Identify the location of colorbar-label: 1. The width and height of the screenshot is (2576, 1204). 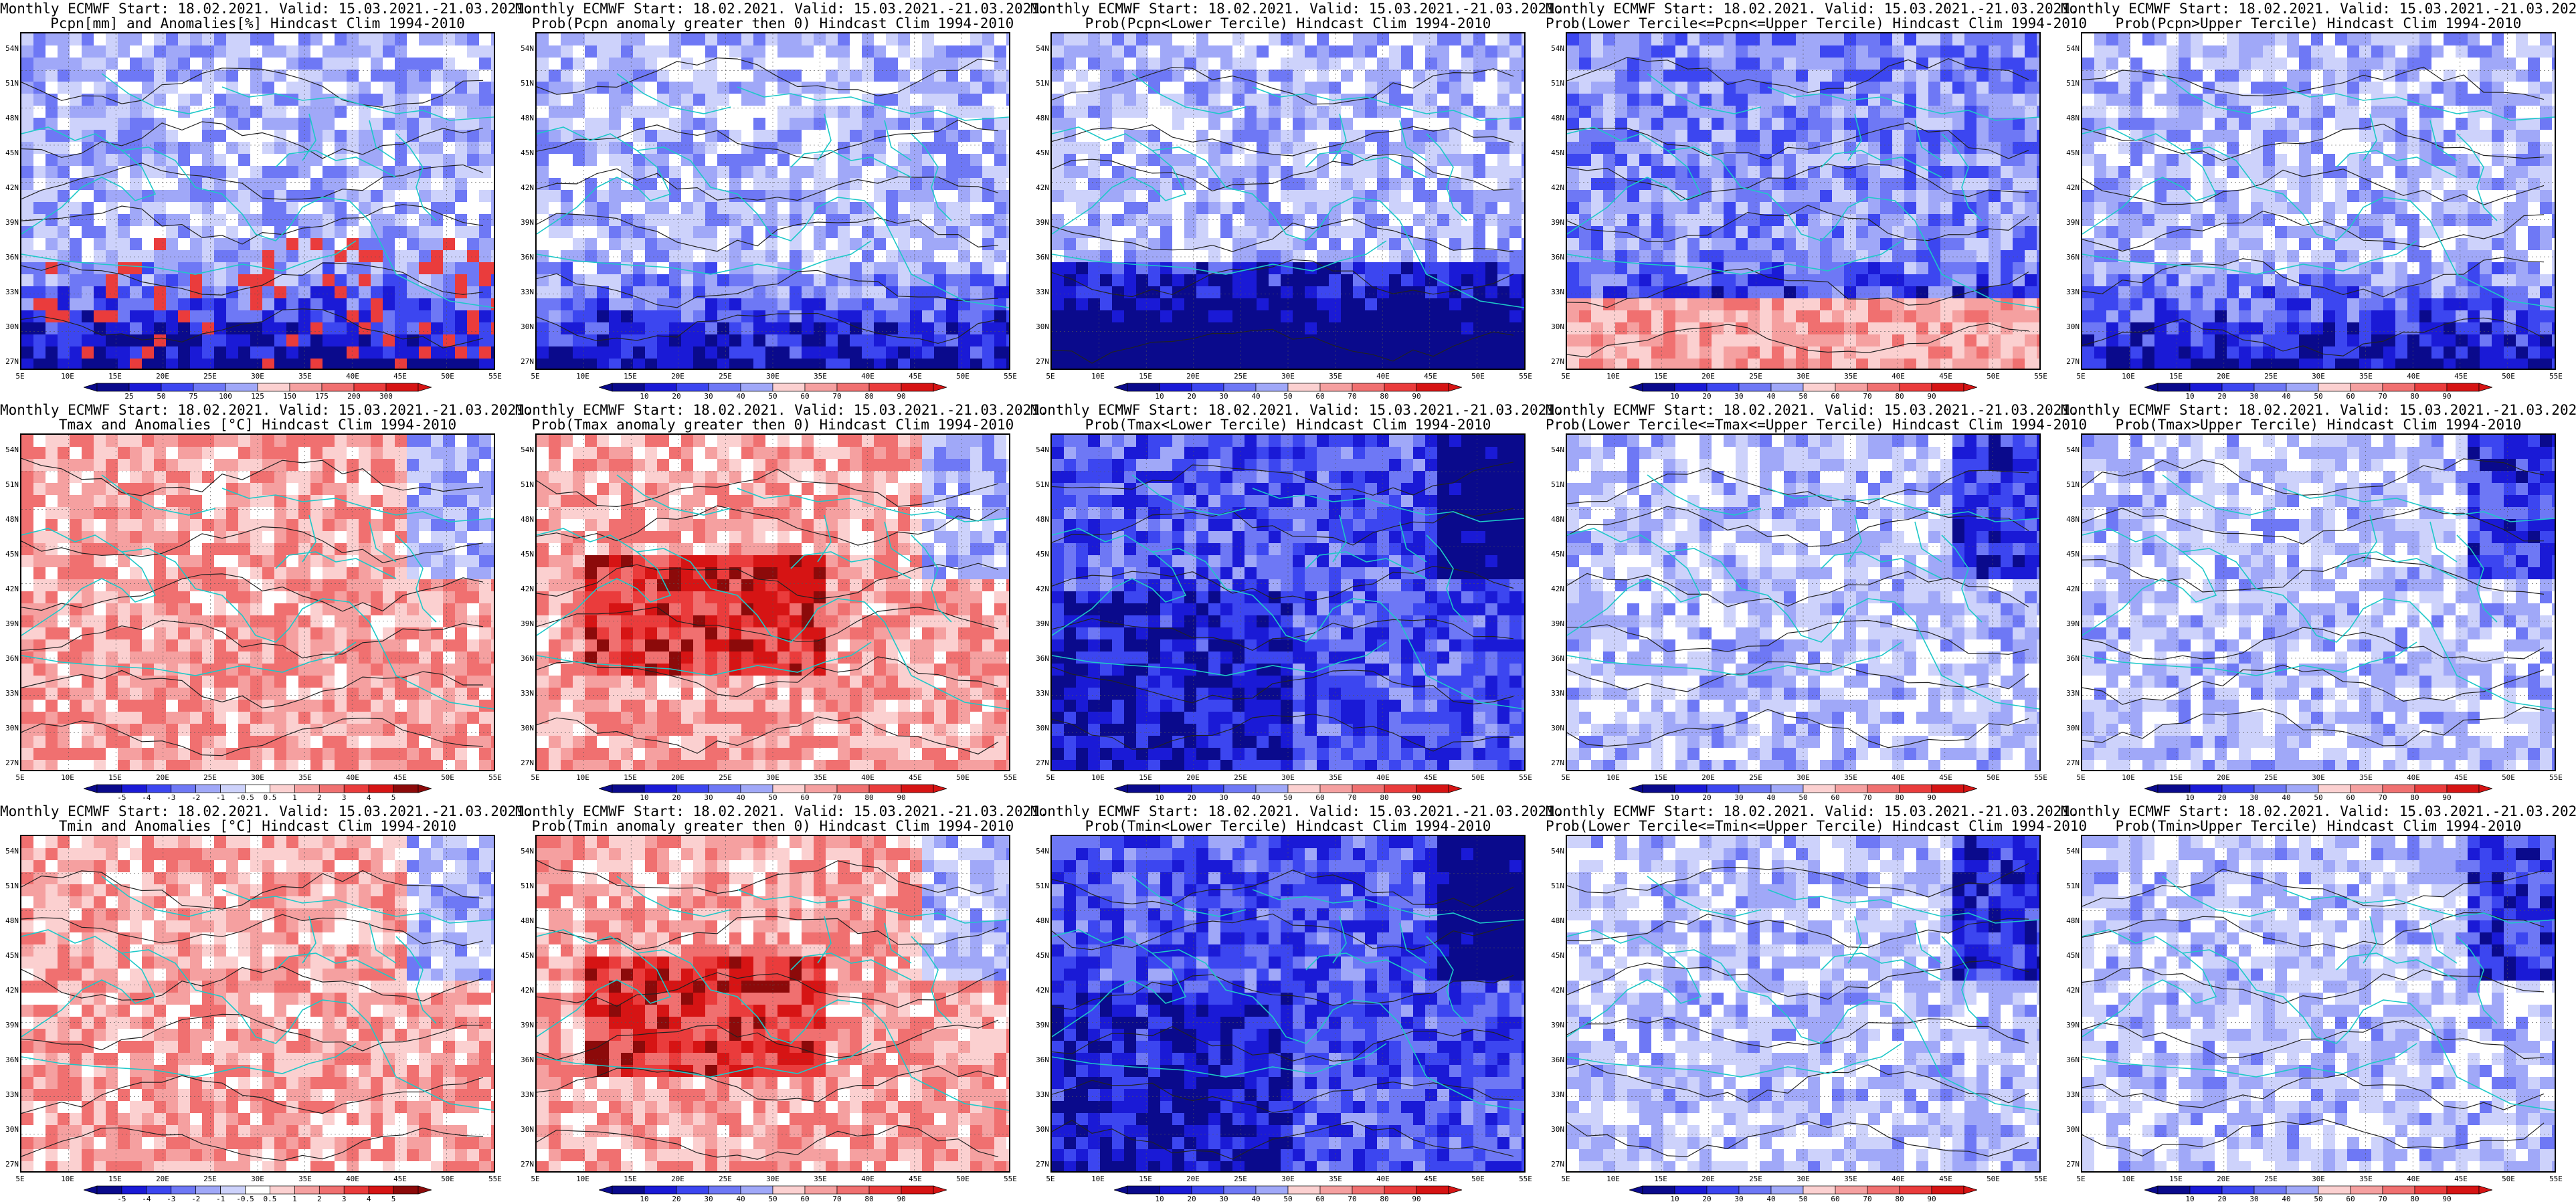
(294, 797).